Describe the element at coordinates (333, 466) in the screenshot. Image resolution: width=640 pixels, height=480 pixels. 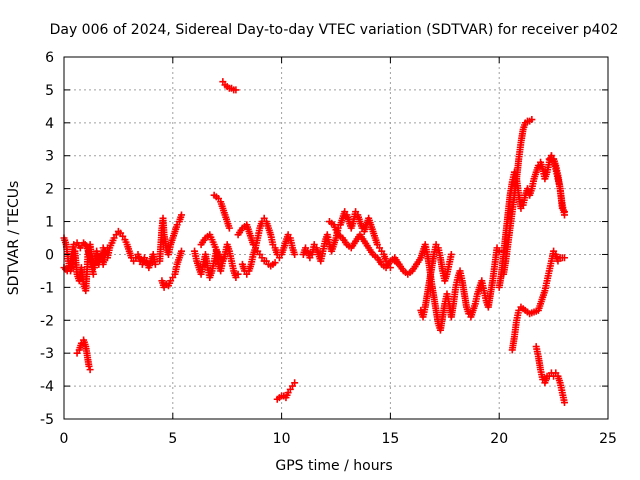
I see `x-axis-label: GPS time / hours` at that location.